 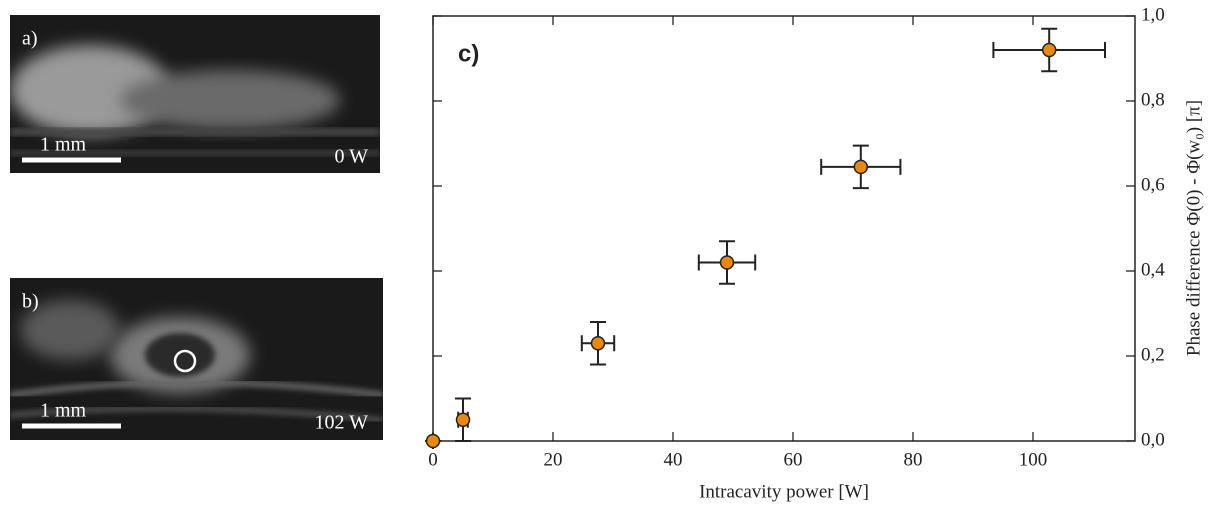 I want to click on panel-label: c), so click(x=468, y=53).